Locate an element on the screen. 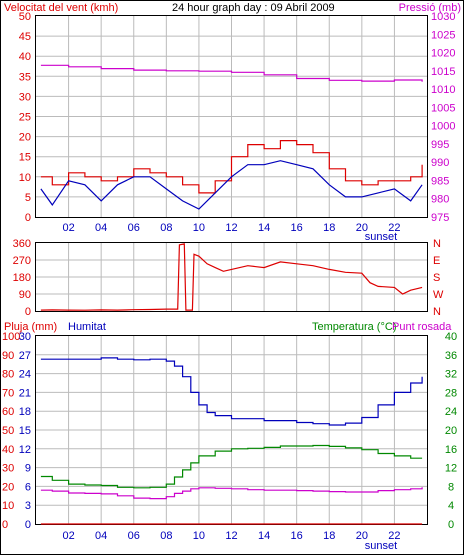 The height and width of the screenshot is (556, 465). wind-speed-tick: 5 is located at coordinates (28, 198).